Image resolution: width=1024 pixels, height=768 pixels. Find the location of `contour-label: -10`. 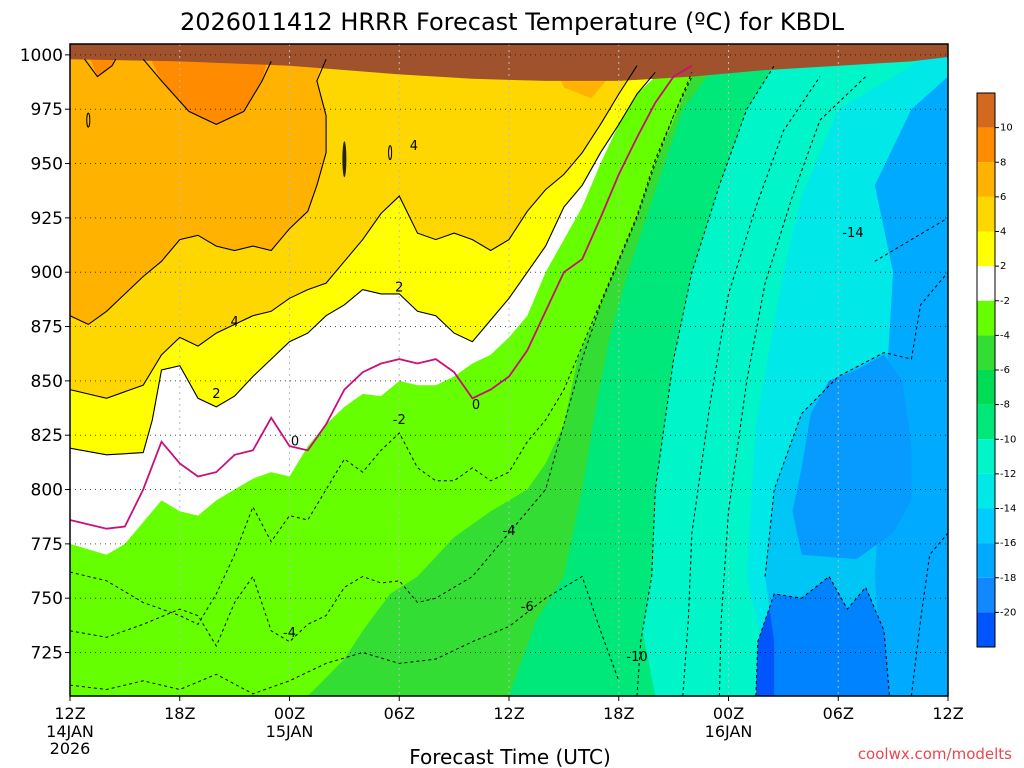

contour-label: -10 is located at coordinates (636, 657).